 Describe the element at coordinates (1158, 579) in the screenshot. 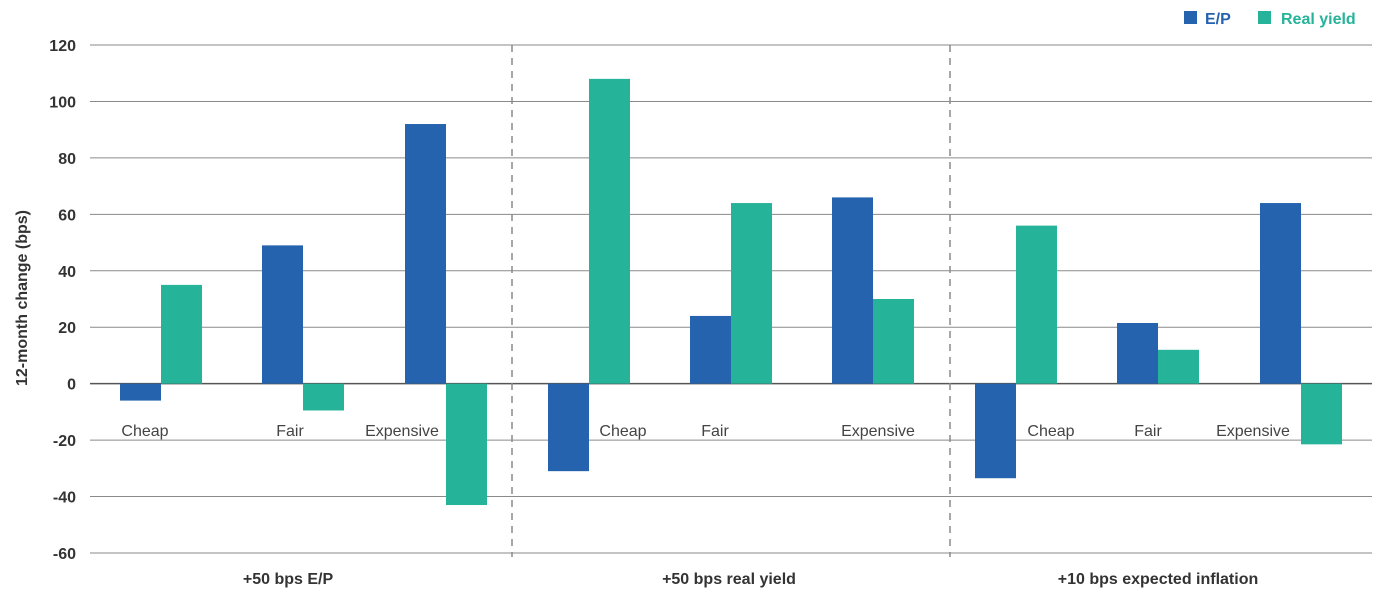

I see `group-label: +10 bps expected inflation` at that location.